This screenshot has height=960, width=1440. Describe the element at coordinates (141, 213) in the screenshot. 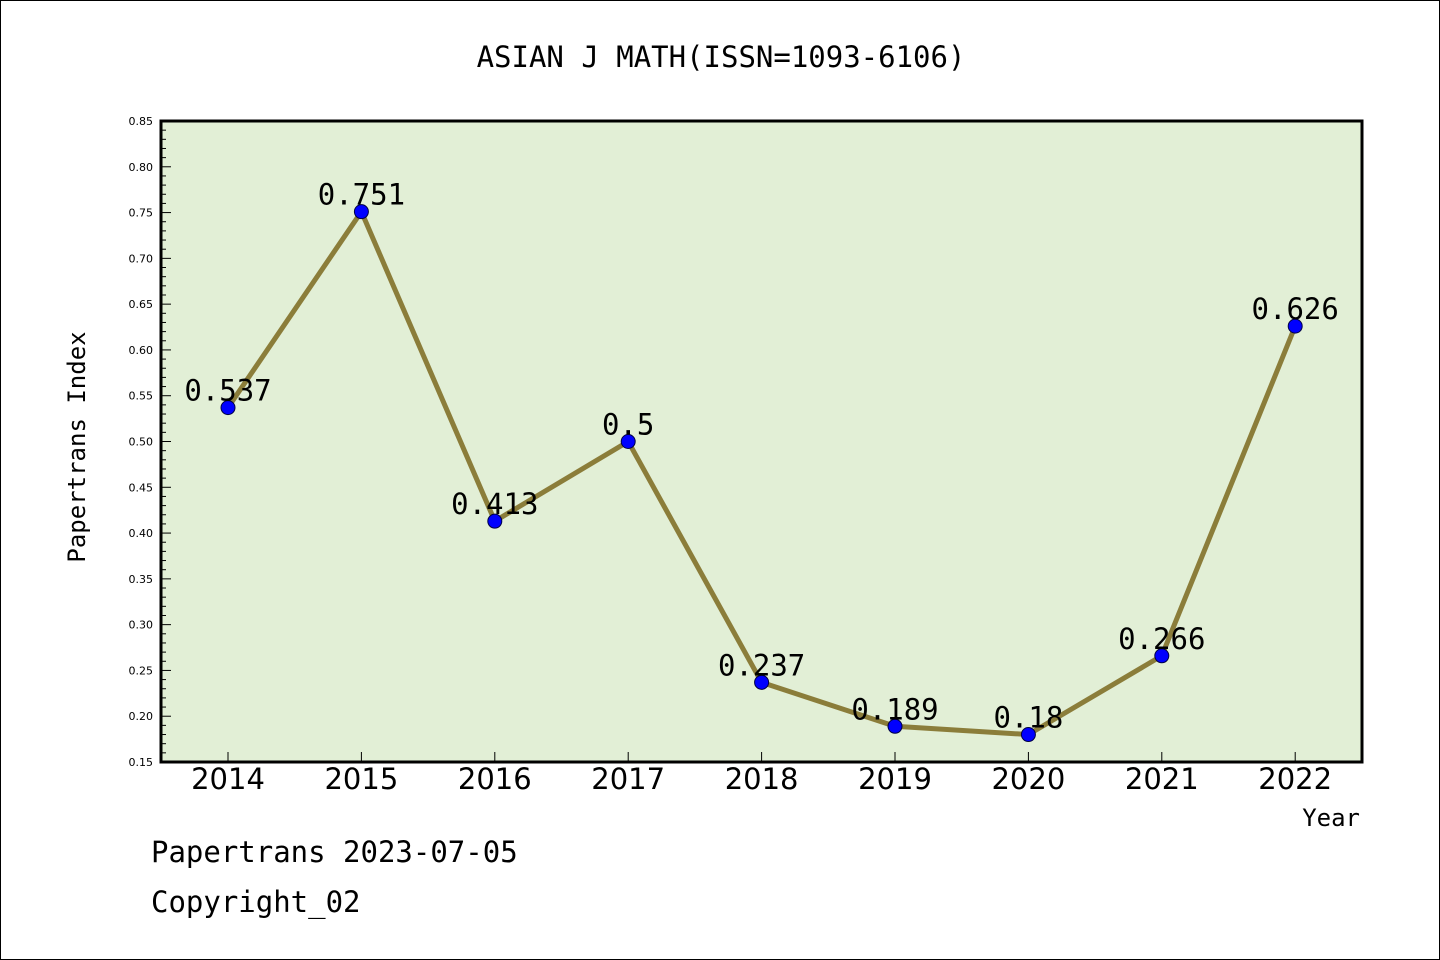

I see `y-tick-label: 0.75` at that location.